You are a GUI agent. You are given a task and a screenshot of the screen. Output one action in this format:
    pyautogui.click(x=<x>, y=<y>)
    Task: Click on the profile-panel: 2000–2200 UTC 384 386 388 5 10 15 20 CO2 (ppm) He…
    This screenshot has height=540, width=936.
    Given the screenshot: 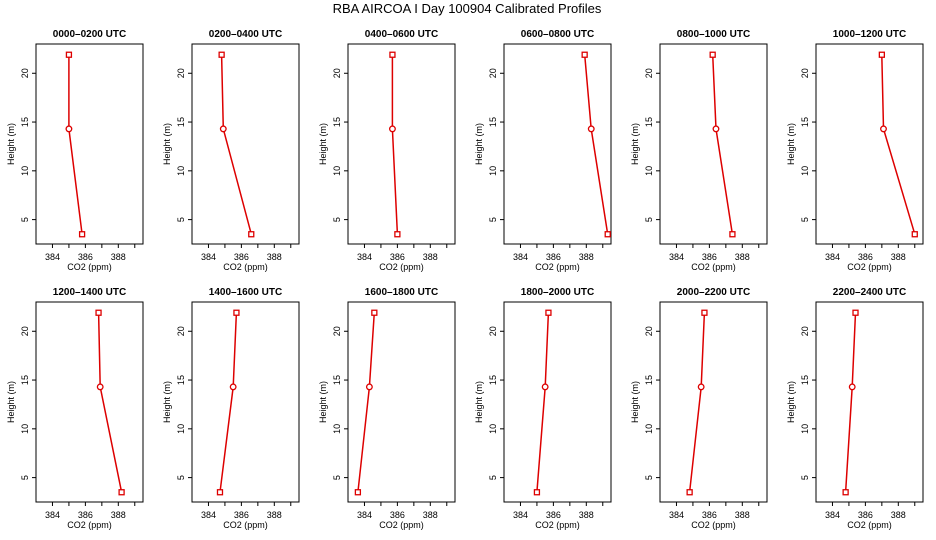 What is the action you would take?
    pyautogui.click(x=699, y=408)
    